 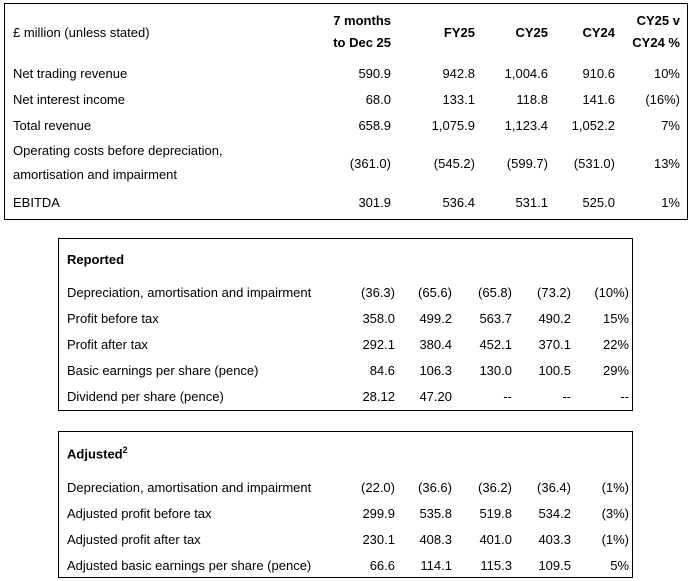 What do you see at coordinates (554, 487) in the screenshot?
I see `cell-value: (36.4)` at bounding box center [554, 487].